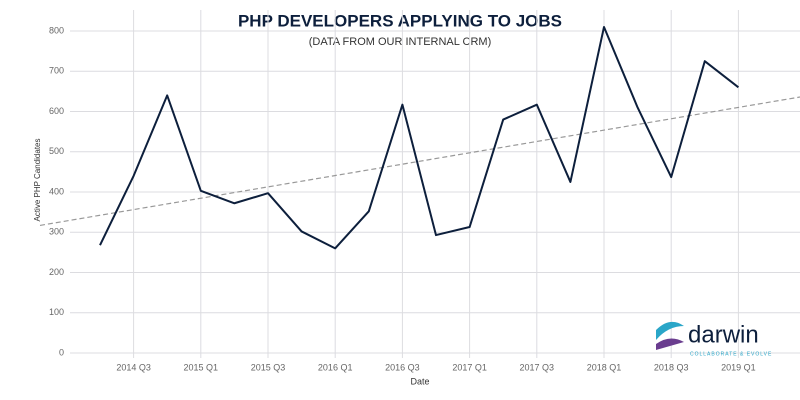 Image resolution: width=800 pixels, height=400 pixels. I want to click on x-tick-label: 2018 Q1, so click(604, 367).